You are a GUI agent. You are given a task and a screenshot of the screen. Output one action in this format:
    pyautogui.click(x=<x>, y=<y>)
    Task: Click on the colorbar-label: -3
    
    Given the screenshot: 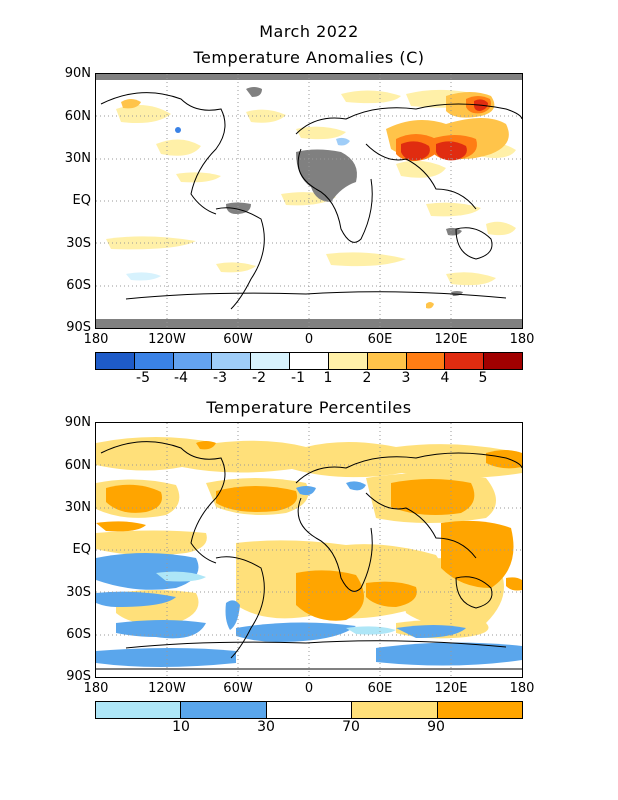 What is the action you would take?
    pyautogui.click(x=220, y=378)
    